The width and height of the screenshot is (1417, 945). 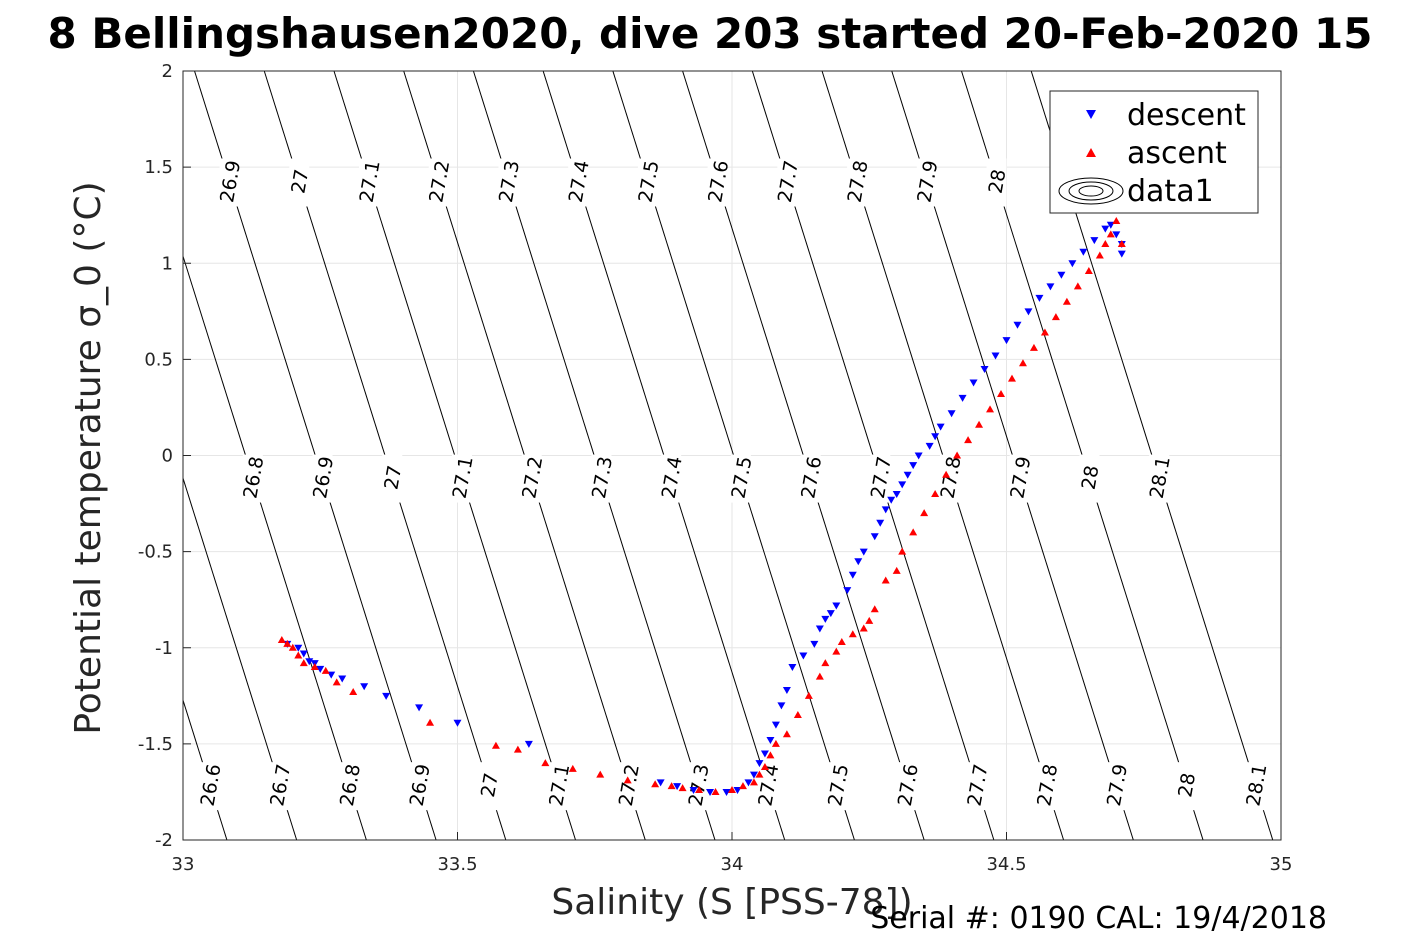 I want to click on legend-descent: descent, so click(x=1186, y=115).